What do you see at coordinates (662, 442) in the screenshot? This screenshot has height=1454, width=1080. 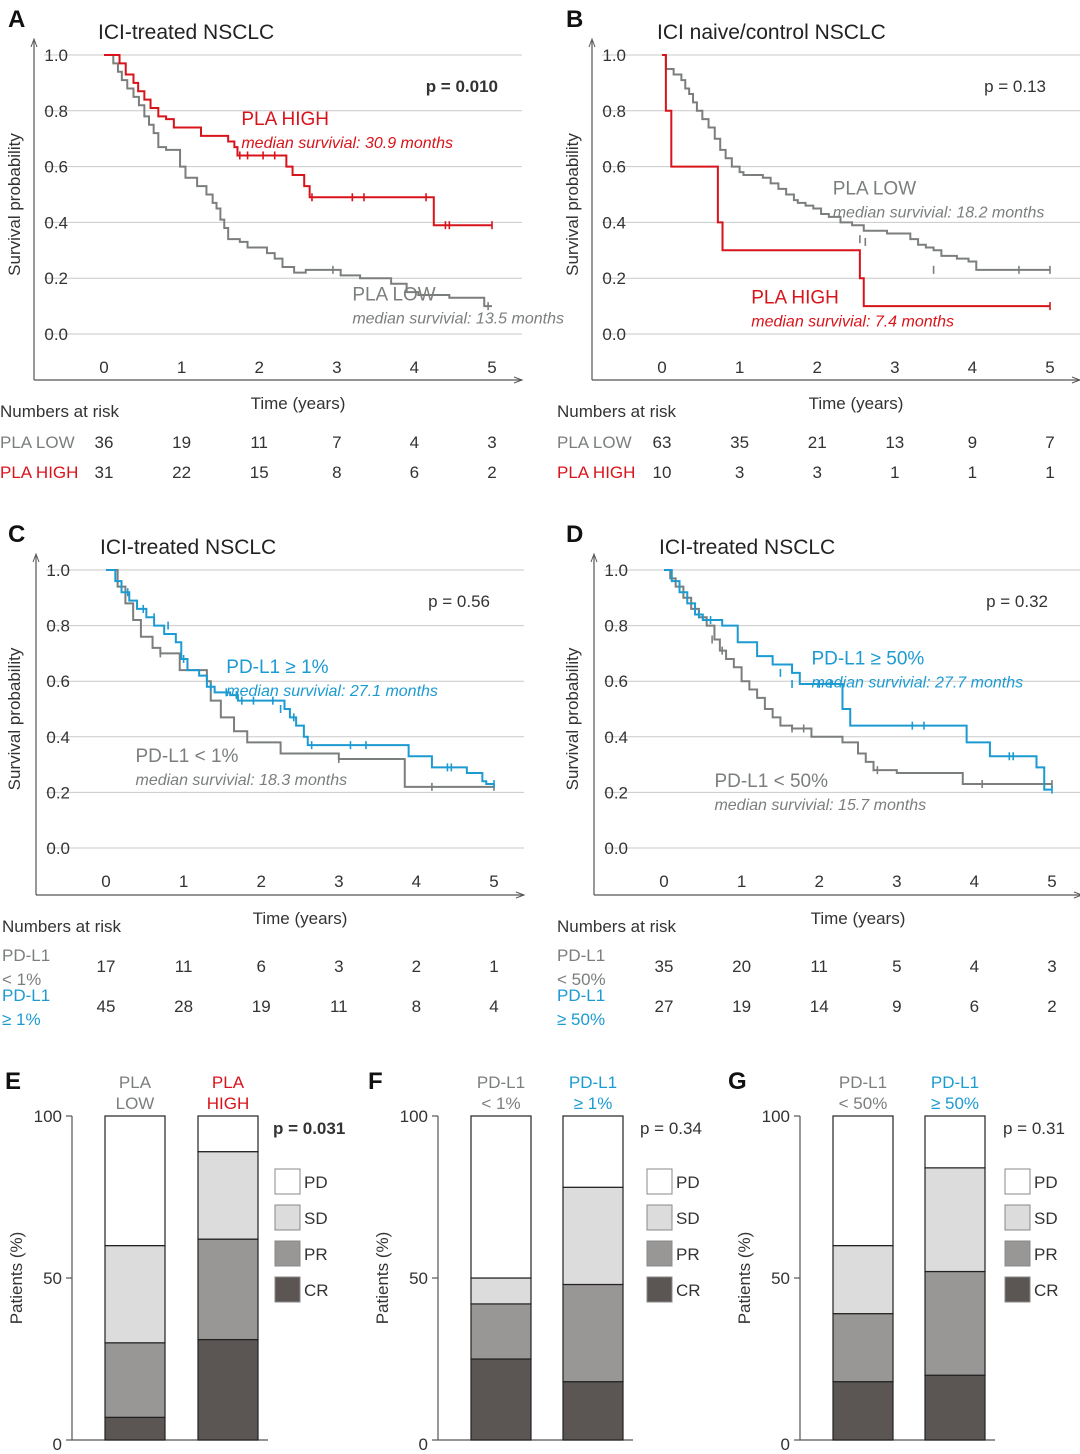 I see `risk-value: 63` at bounding box center [662, 442].